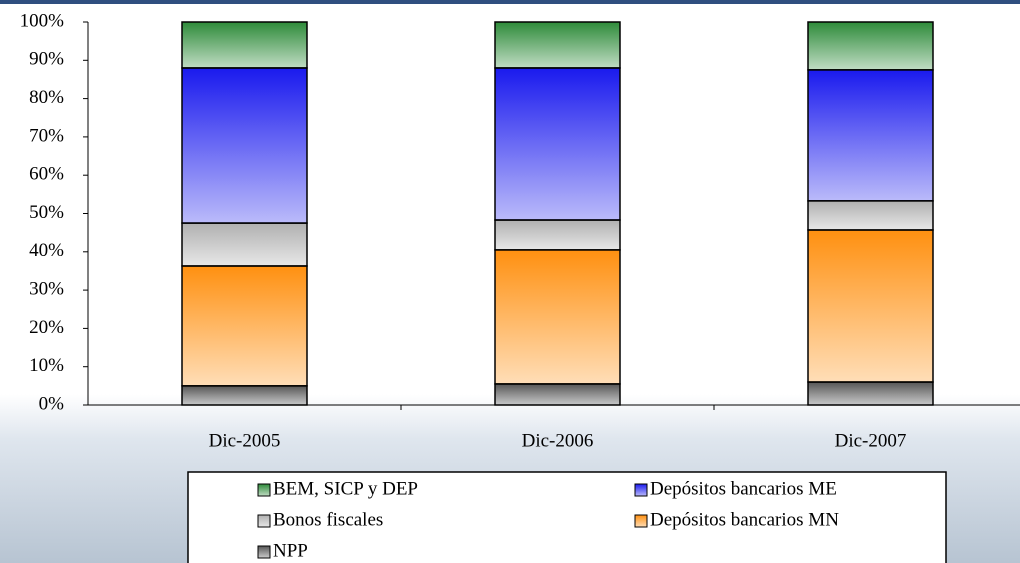  What do you see at coordinates (46, 174) in the screenshot?
I see `y-tick-label: 60%` at bounding box center [46, 174].